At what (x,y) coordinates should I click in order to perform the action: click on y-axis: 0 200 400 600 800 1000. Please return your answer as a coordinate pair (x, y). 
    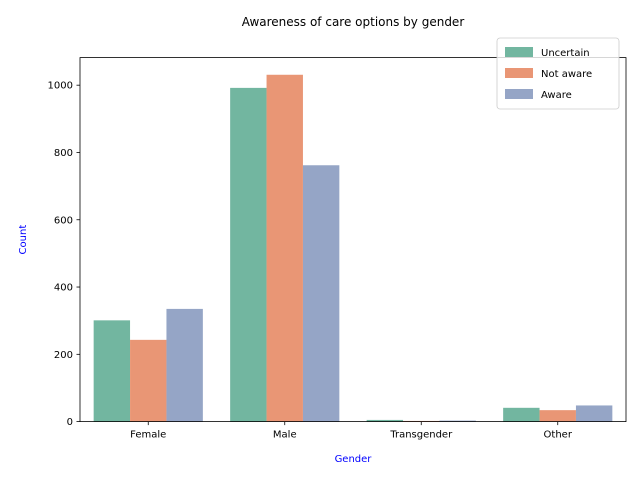
    Looking at the image, I should click on (64, 254).